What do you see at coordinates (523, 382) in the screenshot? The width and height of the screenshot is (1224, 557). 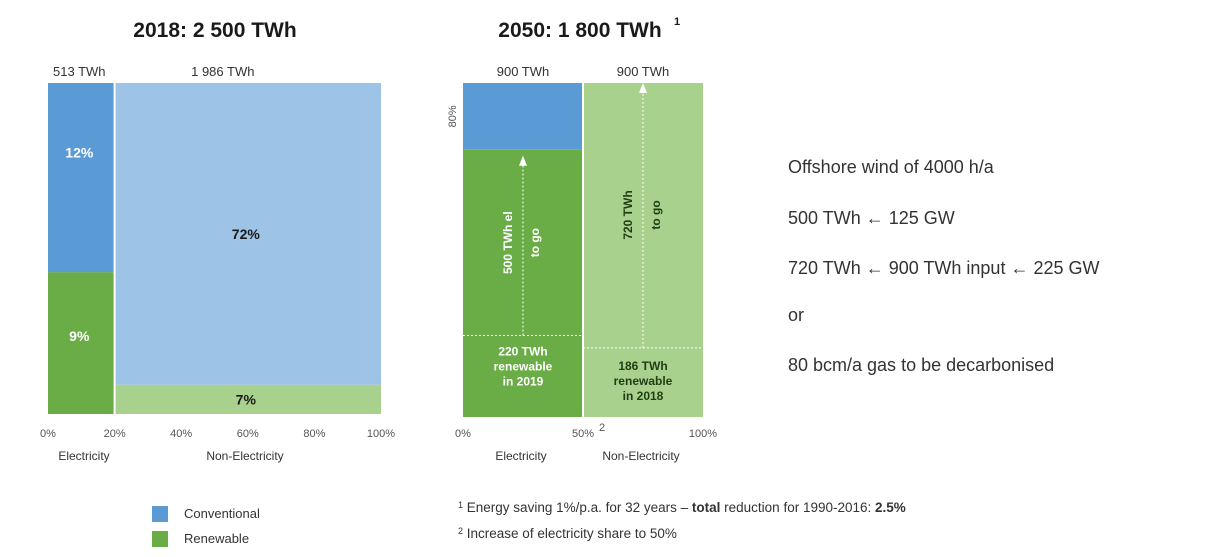 I see `chart2-label-electricity-renewable-line: in 2019` at bounding box center [523, 382].